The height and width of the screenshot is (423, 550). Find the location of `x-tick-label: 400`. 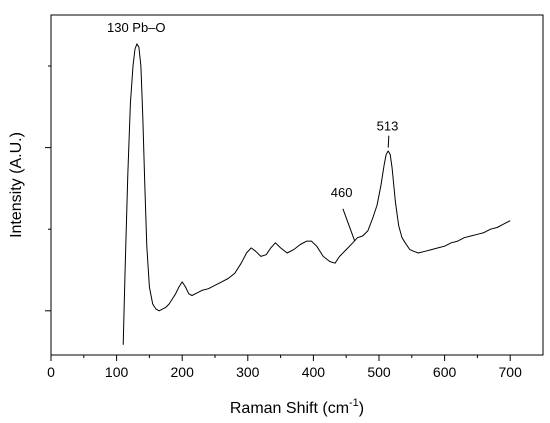

x-tick-label: 400 is located at coordinates (314, 372).